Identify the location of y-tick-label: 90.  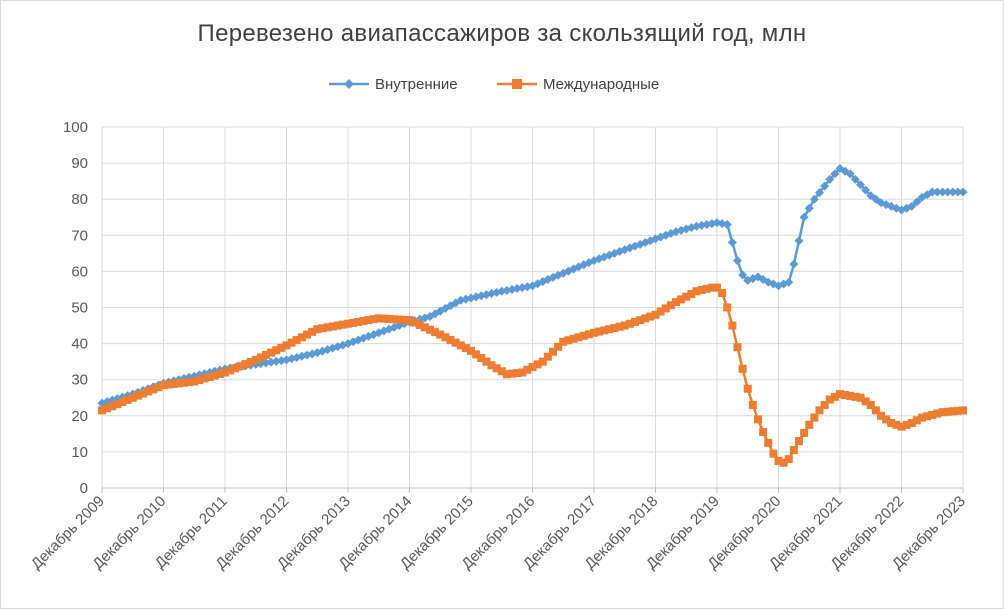
(79, 163).